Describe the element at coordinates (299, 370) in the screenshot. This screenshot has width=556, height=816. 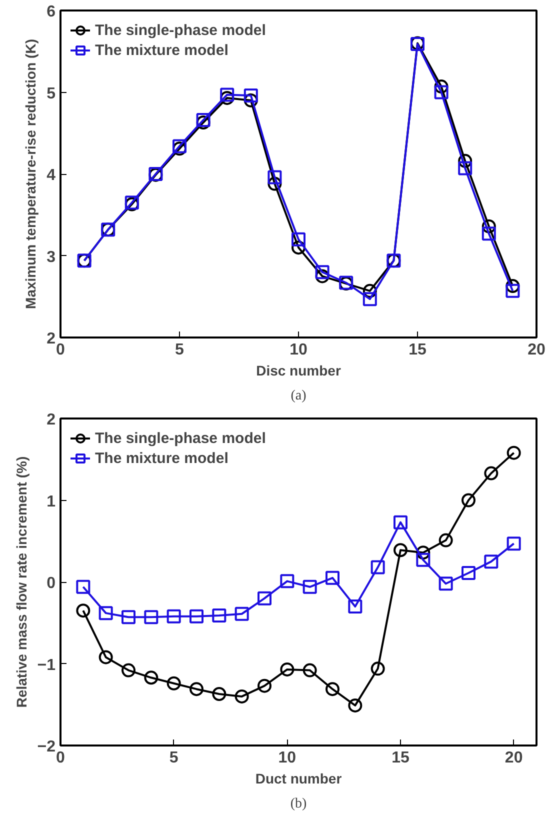
I see `x-axis-title: Disc number` at that location.